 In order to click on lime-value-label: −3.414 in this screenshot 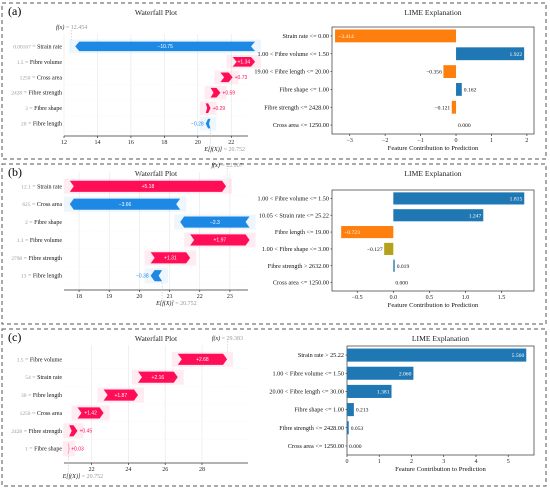, I will do `click(346, 37)`.